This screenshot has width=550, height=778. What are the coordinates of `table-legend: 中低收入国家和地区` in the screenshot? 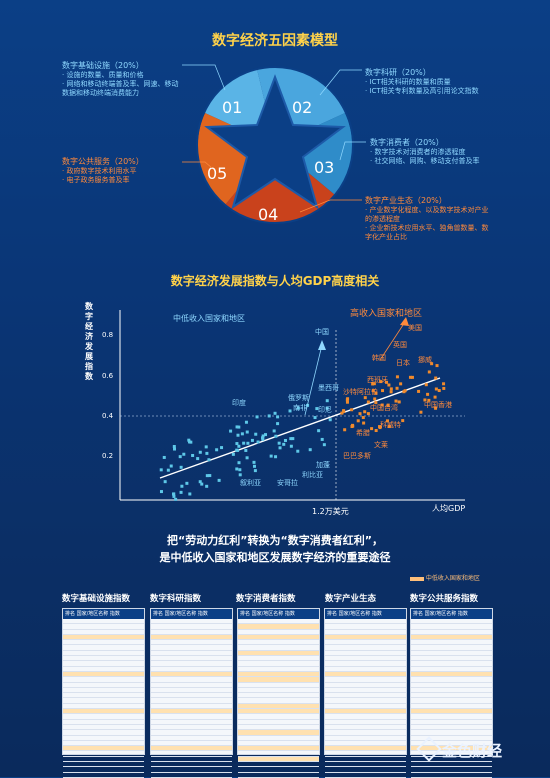 It's located at (445, 577).